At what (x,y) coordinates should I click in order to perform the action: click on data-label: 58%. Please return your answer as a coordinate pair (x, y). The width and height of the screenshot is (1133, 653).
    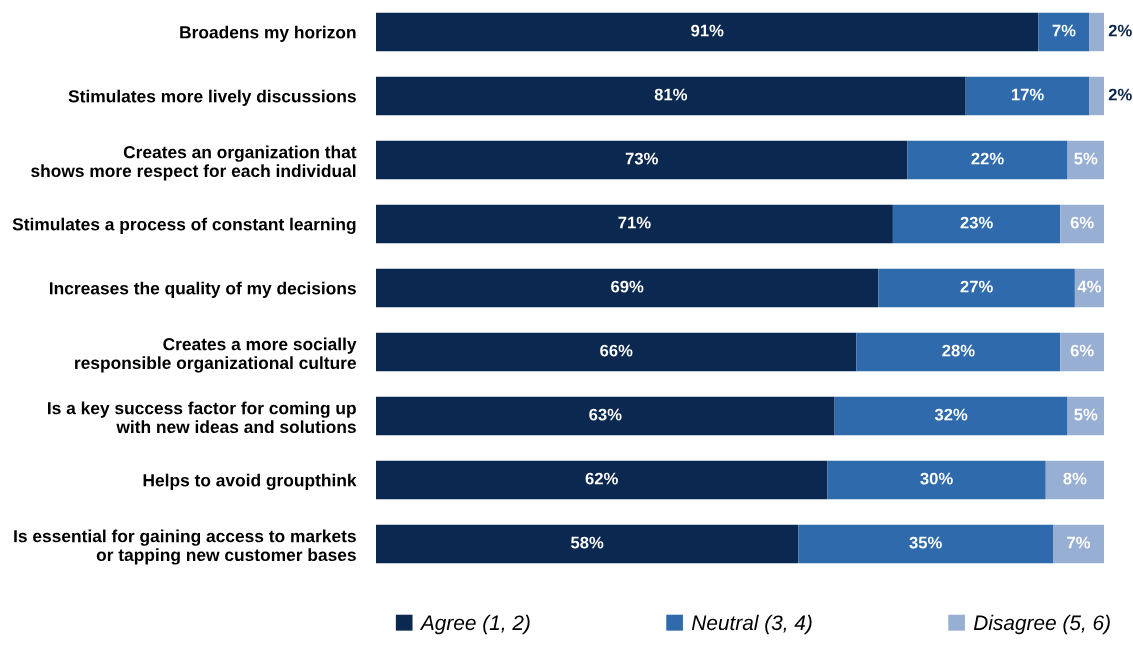
    Looking at the image, I should click on (587, 542).